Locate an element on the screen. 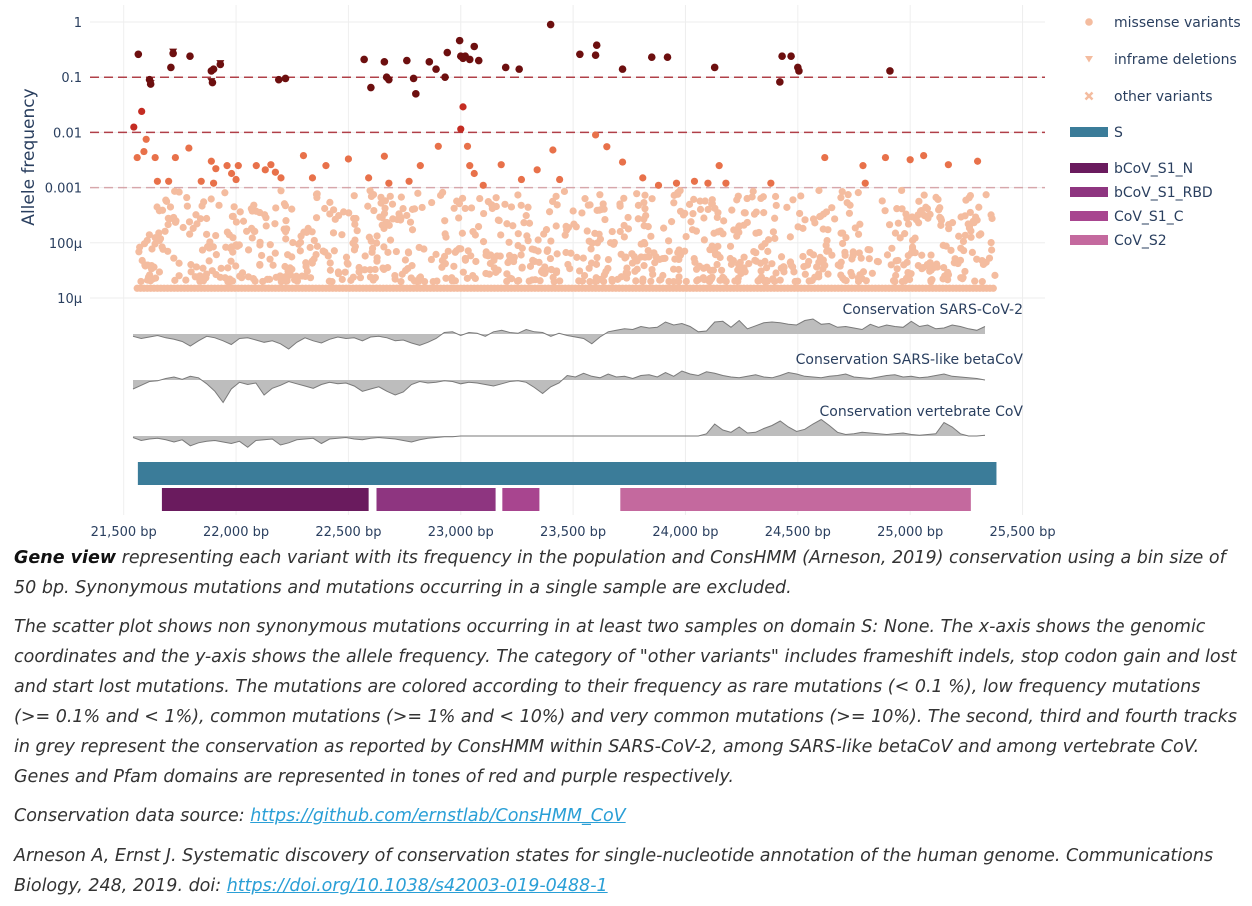 The image size is (1252, 906). source-link: https://github.com/ernstlab/ConsHMM_CoV is located at coordinates (438, 816).